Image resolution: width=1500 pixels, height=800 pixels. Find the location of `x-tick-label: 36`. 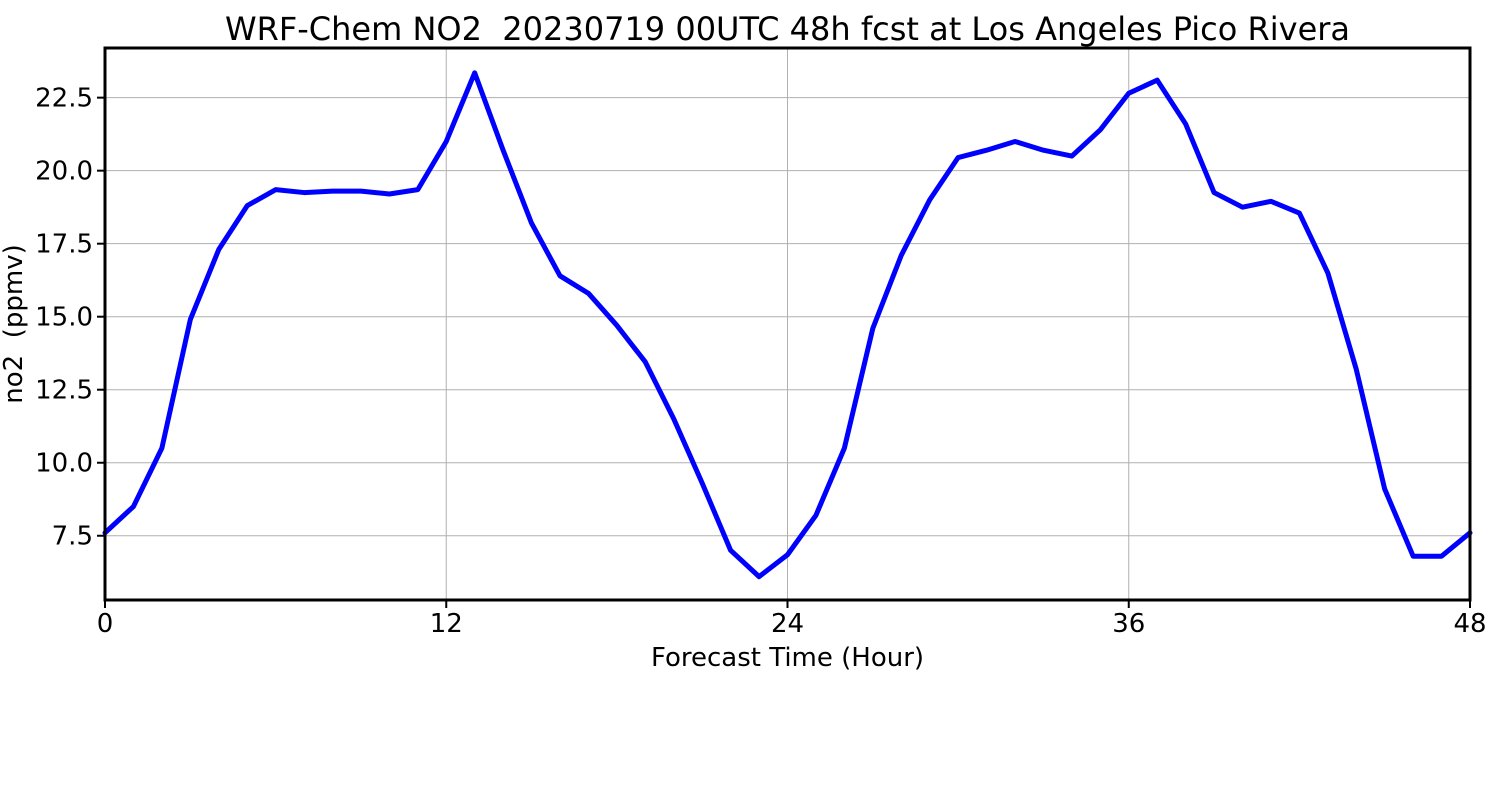

x-tick-label: 36 is located at coordinates (1128, 624).